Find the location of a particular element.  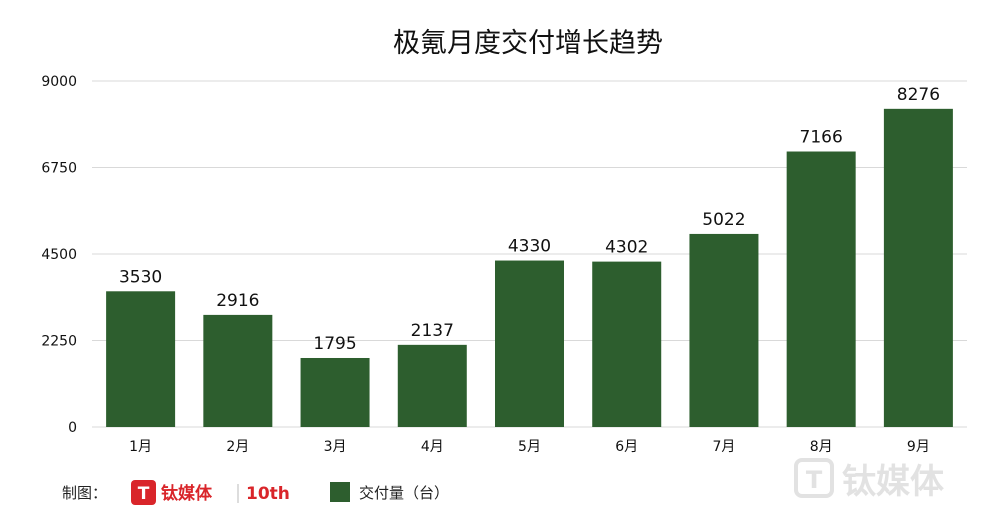

brand-logo: T 钛媒体 10th is located at coordinates (210, 492).